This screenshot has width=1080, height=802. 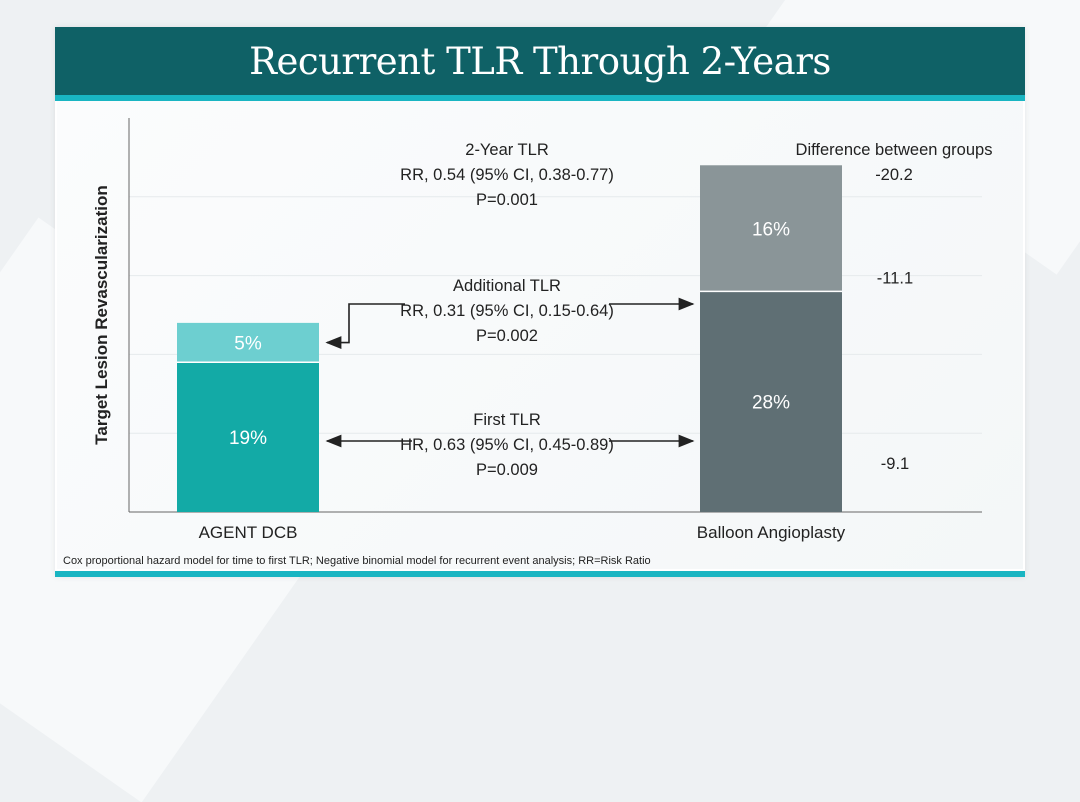 I want to click on additional-tlr-annotation: P=0.002, so click(x=507, y=336).